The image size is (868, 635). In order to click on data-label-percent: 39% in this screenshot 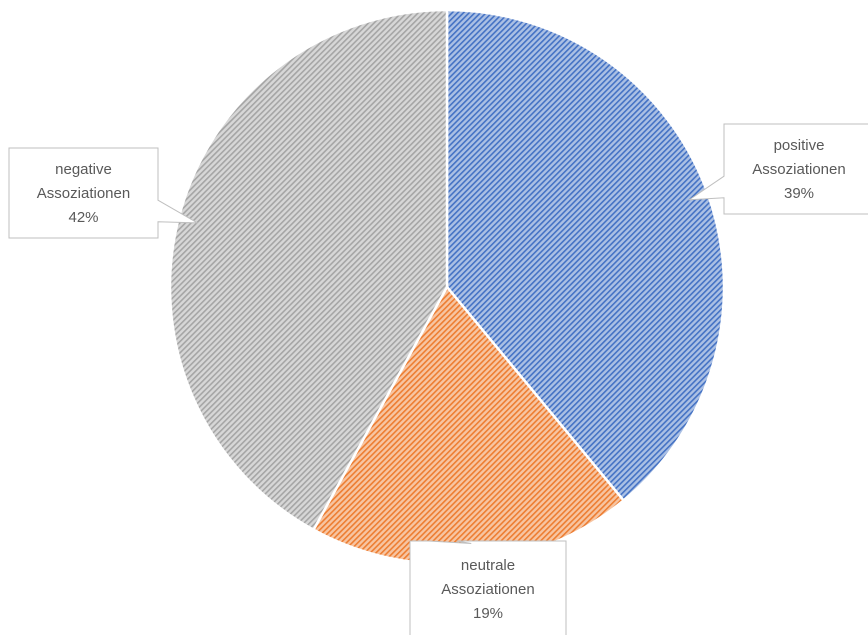, I will do `click(799, 193)`.